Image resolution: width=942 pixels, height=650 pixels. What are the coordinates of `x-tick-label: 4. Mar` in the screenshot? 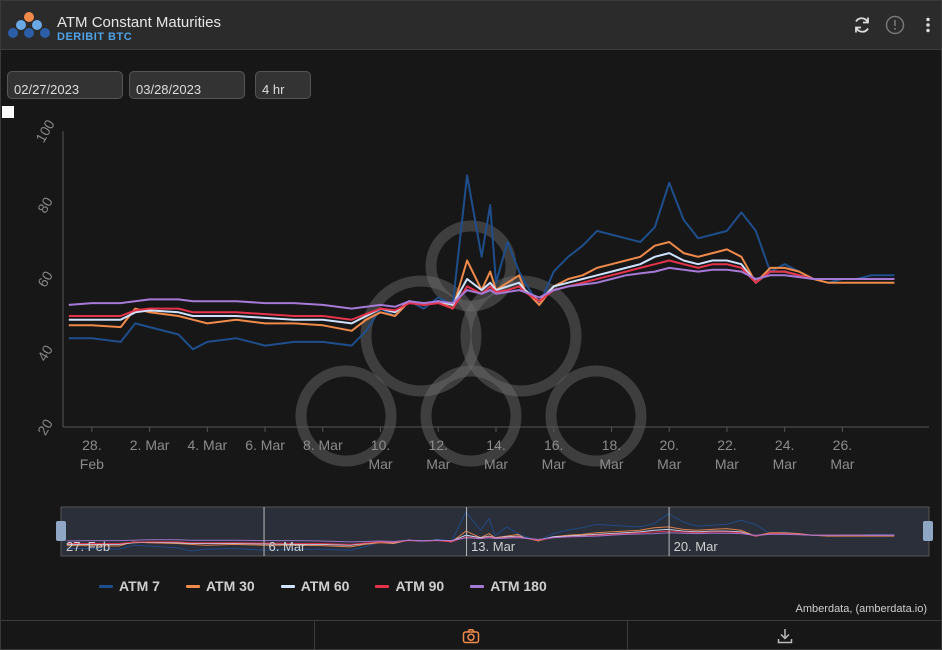 It's located at (207, 445).